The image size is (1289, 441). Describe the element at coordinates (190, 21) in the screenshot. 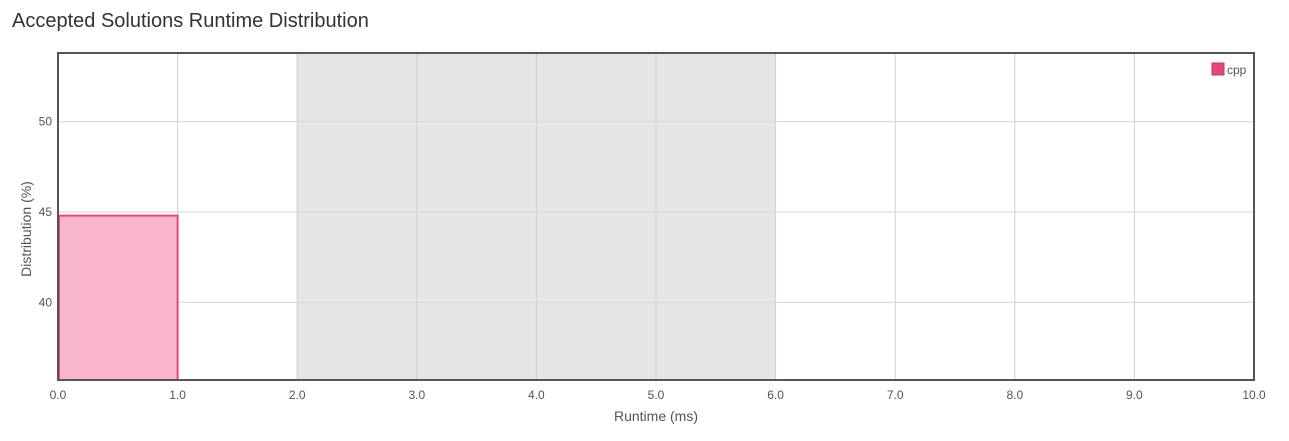

I see `page-title: Accepted Solutions Runtime Distribution` at that location.